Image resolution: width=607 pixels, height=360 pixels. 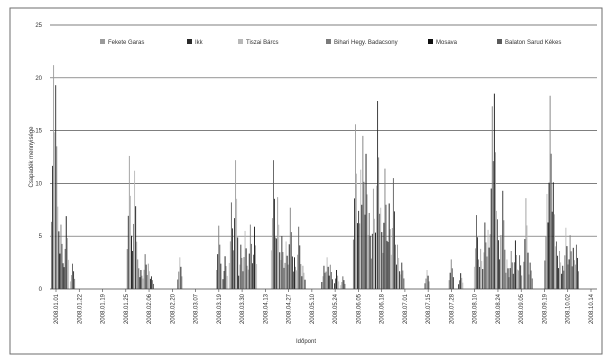 What do you see at coordinates (406, 308) in the screenshot?
I see `x-tick-label: 2008.07.01` at bounding box center [406, 308].